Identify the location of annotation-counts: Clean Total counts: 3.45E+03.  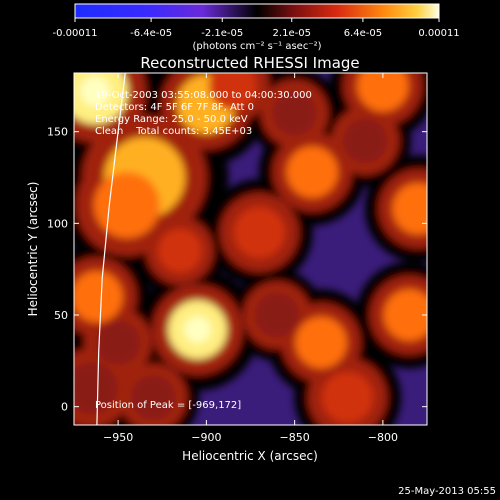
(173, 131).